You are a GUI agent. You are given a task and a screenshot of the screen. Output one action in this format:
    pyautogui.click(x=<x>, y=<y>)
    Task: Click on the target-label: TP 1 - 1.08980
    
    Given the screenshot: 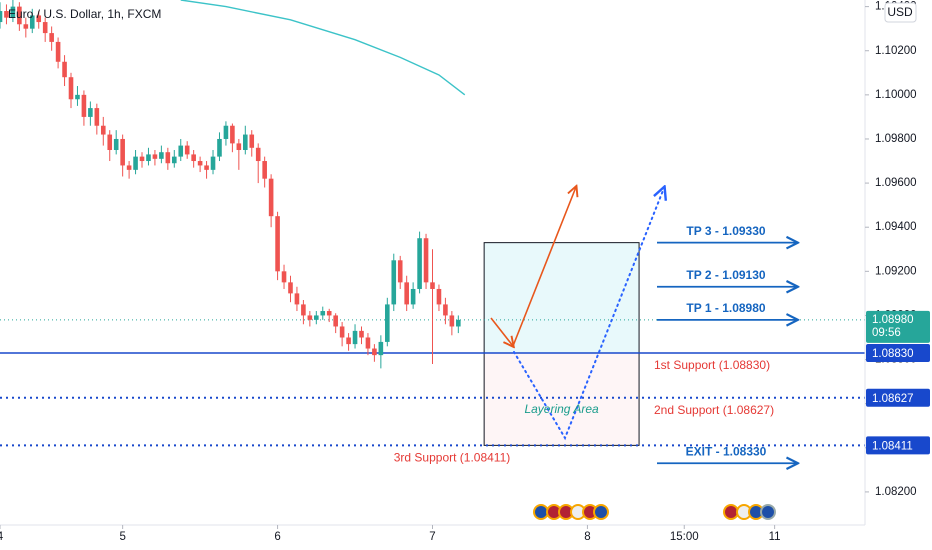 What is the action you would take?
    pyautogui.click(x=725, y=308)
    